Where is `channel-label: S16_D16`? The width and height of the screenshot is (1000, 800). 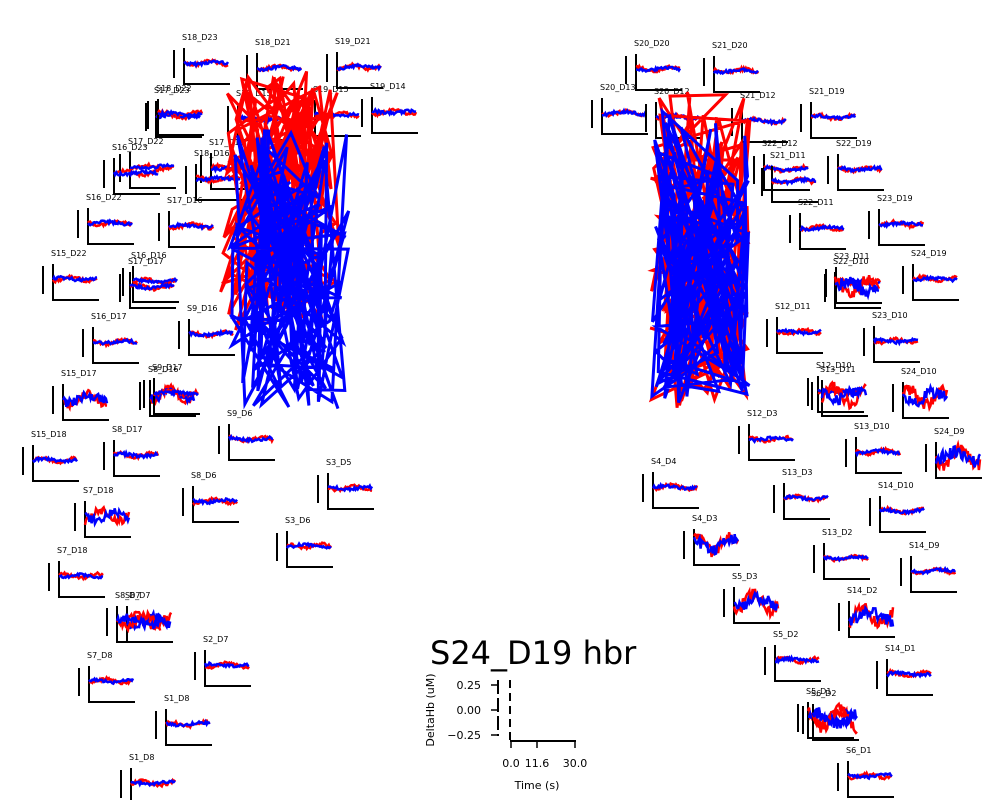
channel-label: S16_D16 is located at coordinates (149, 255).